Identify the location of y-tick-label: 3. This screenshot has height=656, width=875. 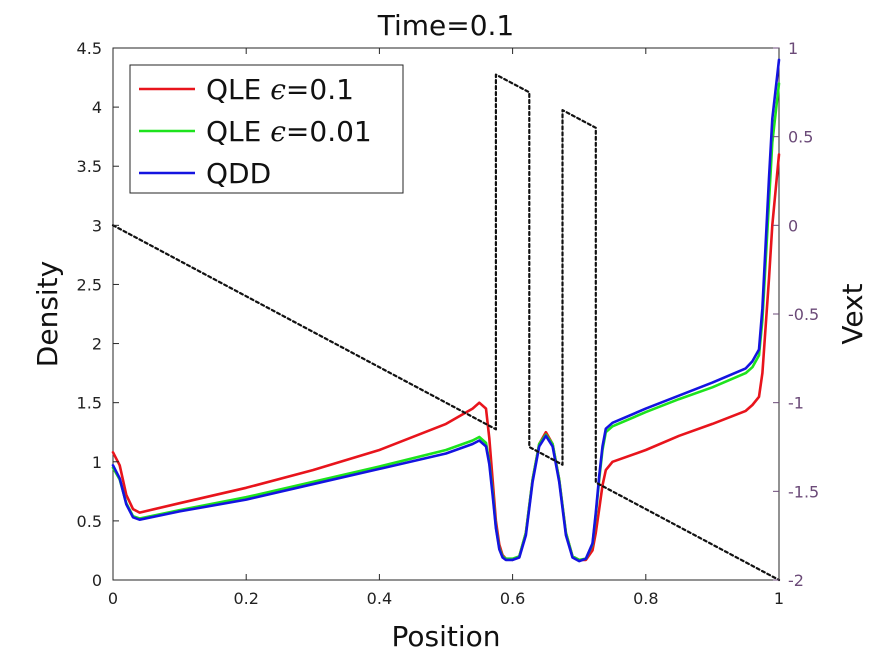
(97, 225).